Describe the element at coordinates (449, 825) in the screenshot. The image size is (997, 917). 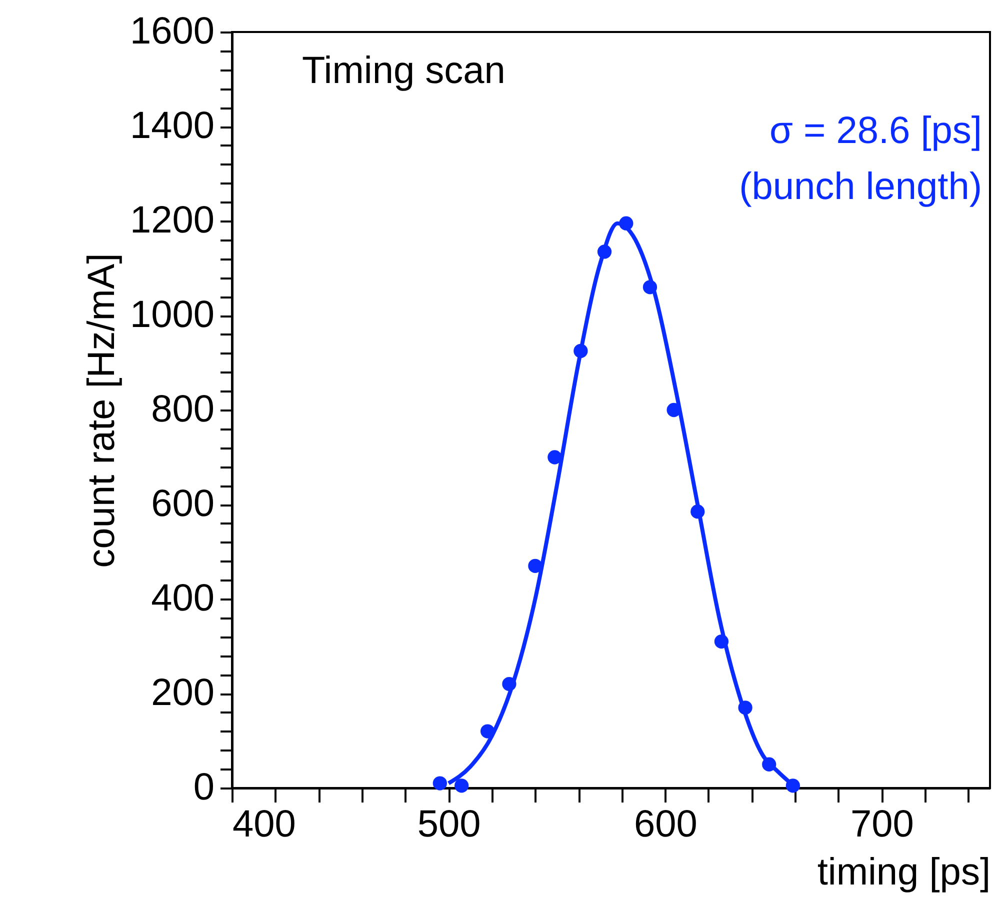
I see `x-tick-label: 500` at that location.